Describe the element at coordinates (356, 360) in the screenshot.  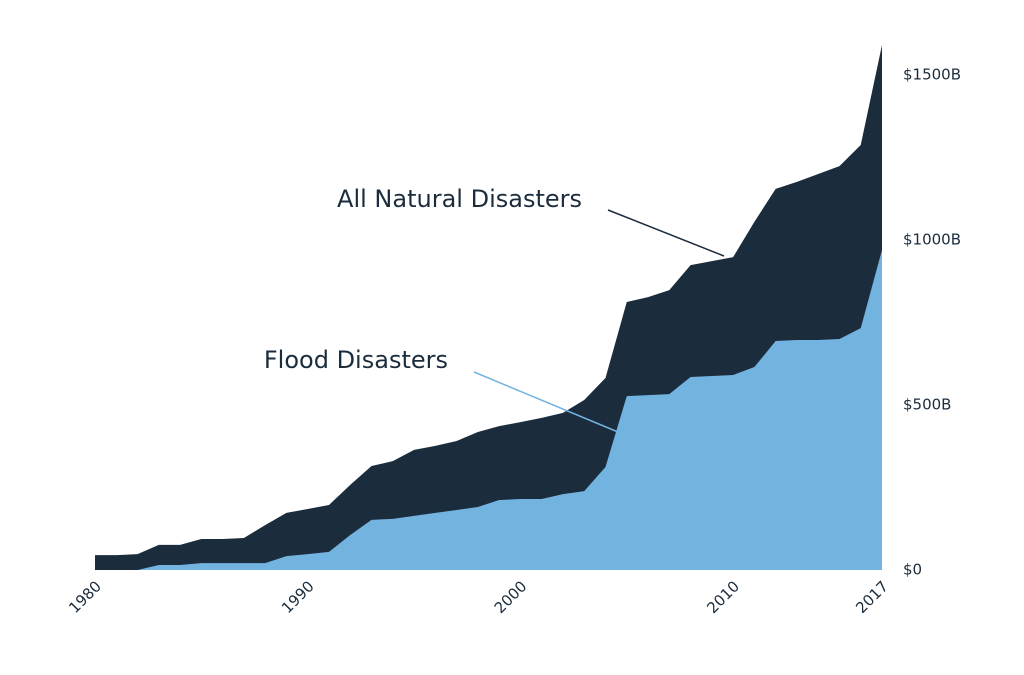
I see `series-annotation: Flood Disasters` at that location.